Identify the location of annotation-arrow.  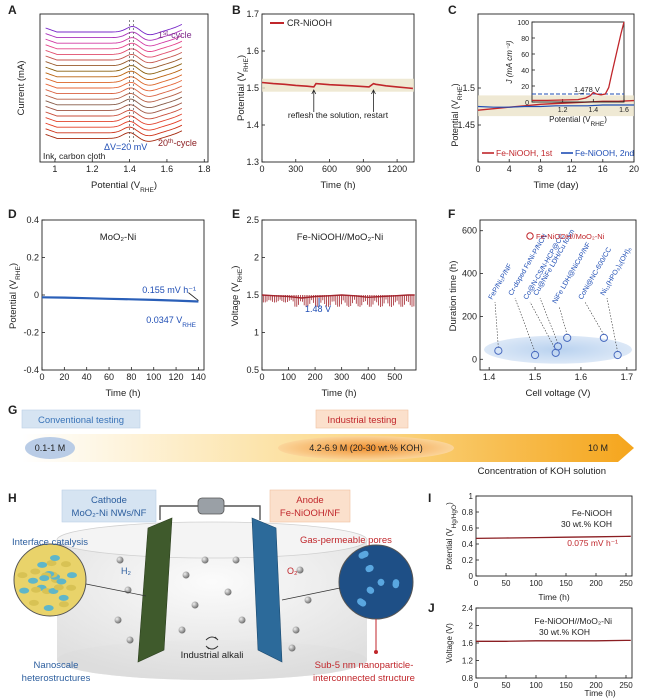
(193, 296).